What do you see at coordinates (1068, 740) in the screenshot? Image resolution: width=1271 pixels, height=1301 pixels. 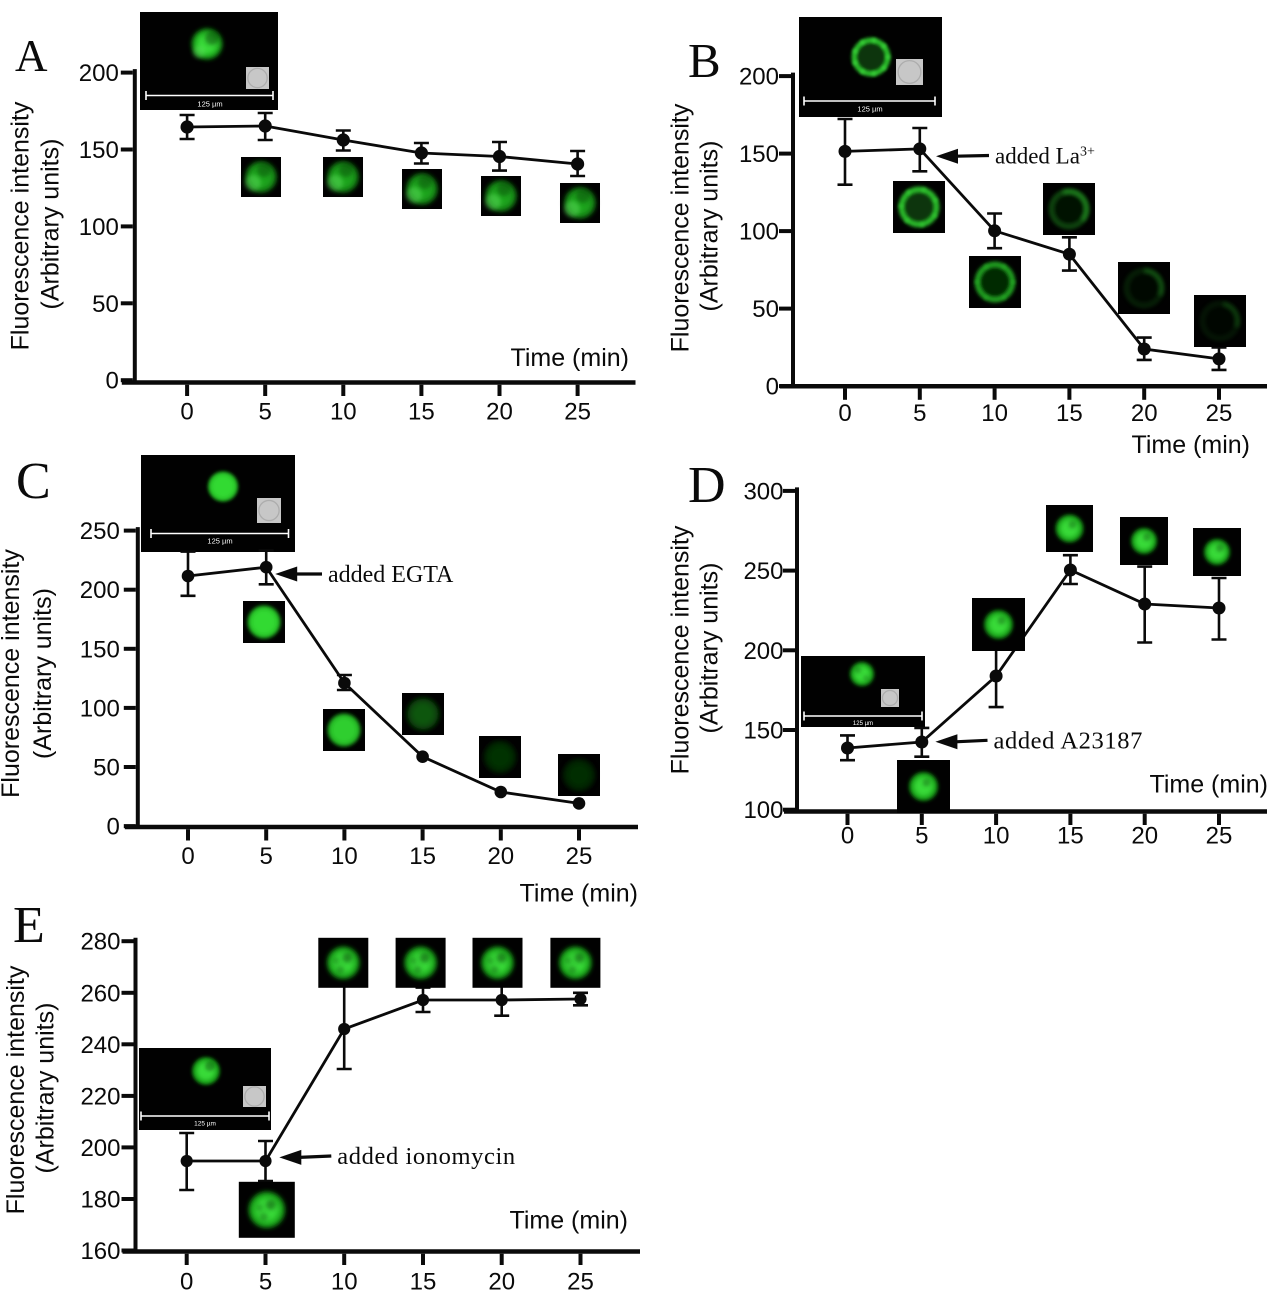 I see `svg-text: added A23187` at bounding box center [1068, 740].